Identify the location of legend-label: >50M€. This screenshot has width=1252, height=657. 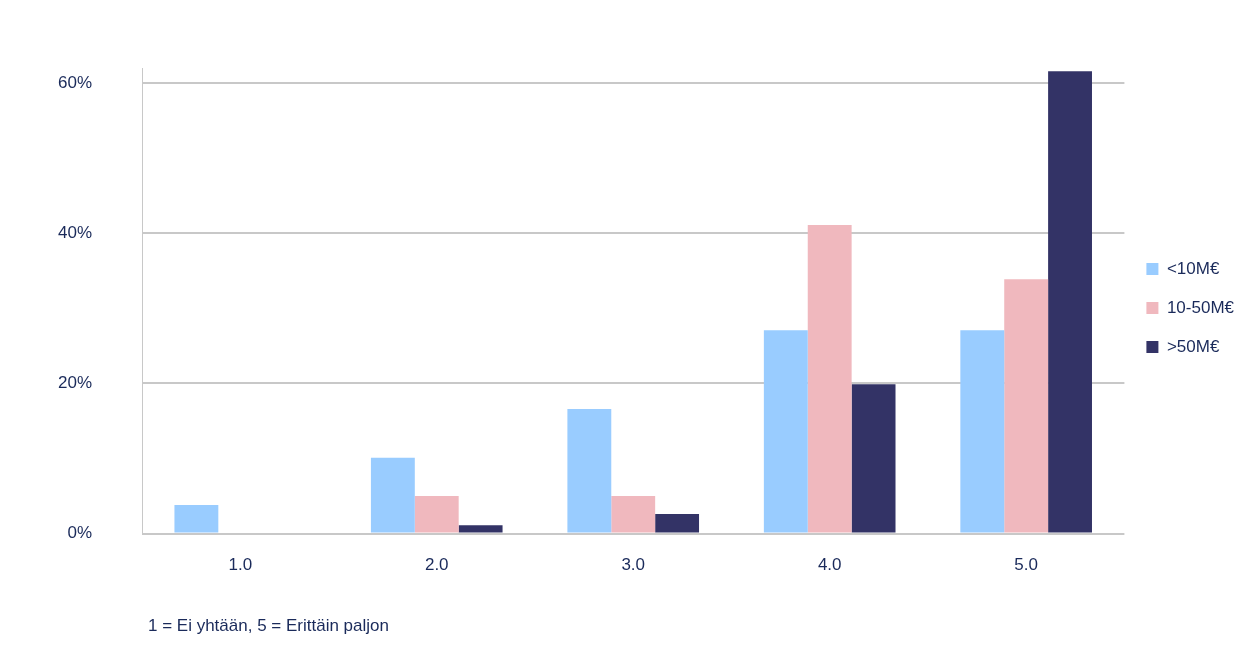
(1193, 346).